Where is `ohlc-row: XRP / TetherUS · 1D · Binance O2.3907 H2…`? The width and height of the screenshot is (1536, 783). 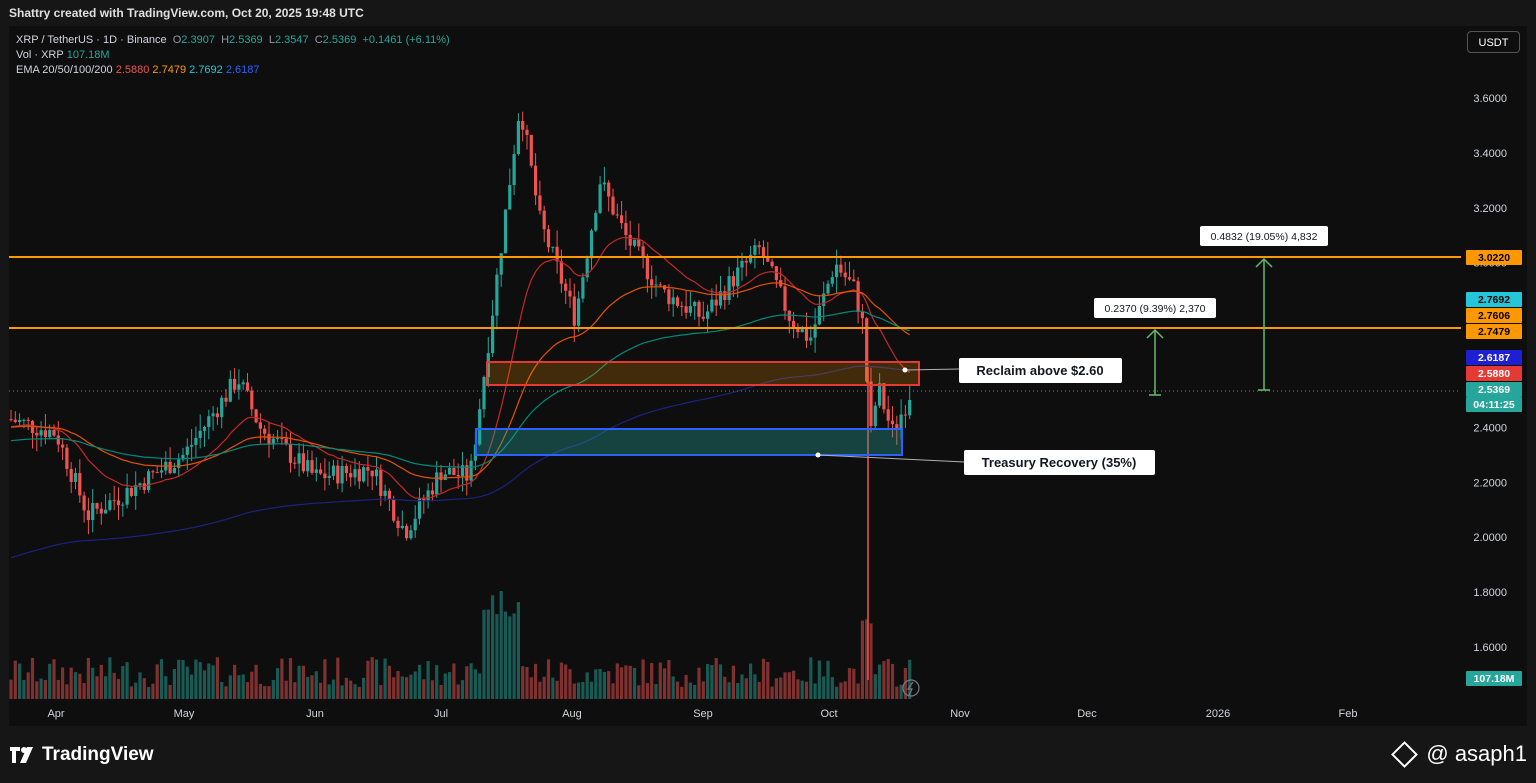
ohlc-row: XRP / TetherUS · 1D · Binance O2.3907 H2… is located at coordinates (233, 40).